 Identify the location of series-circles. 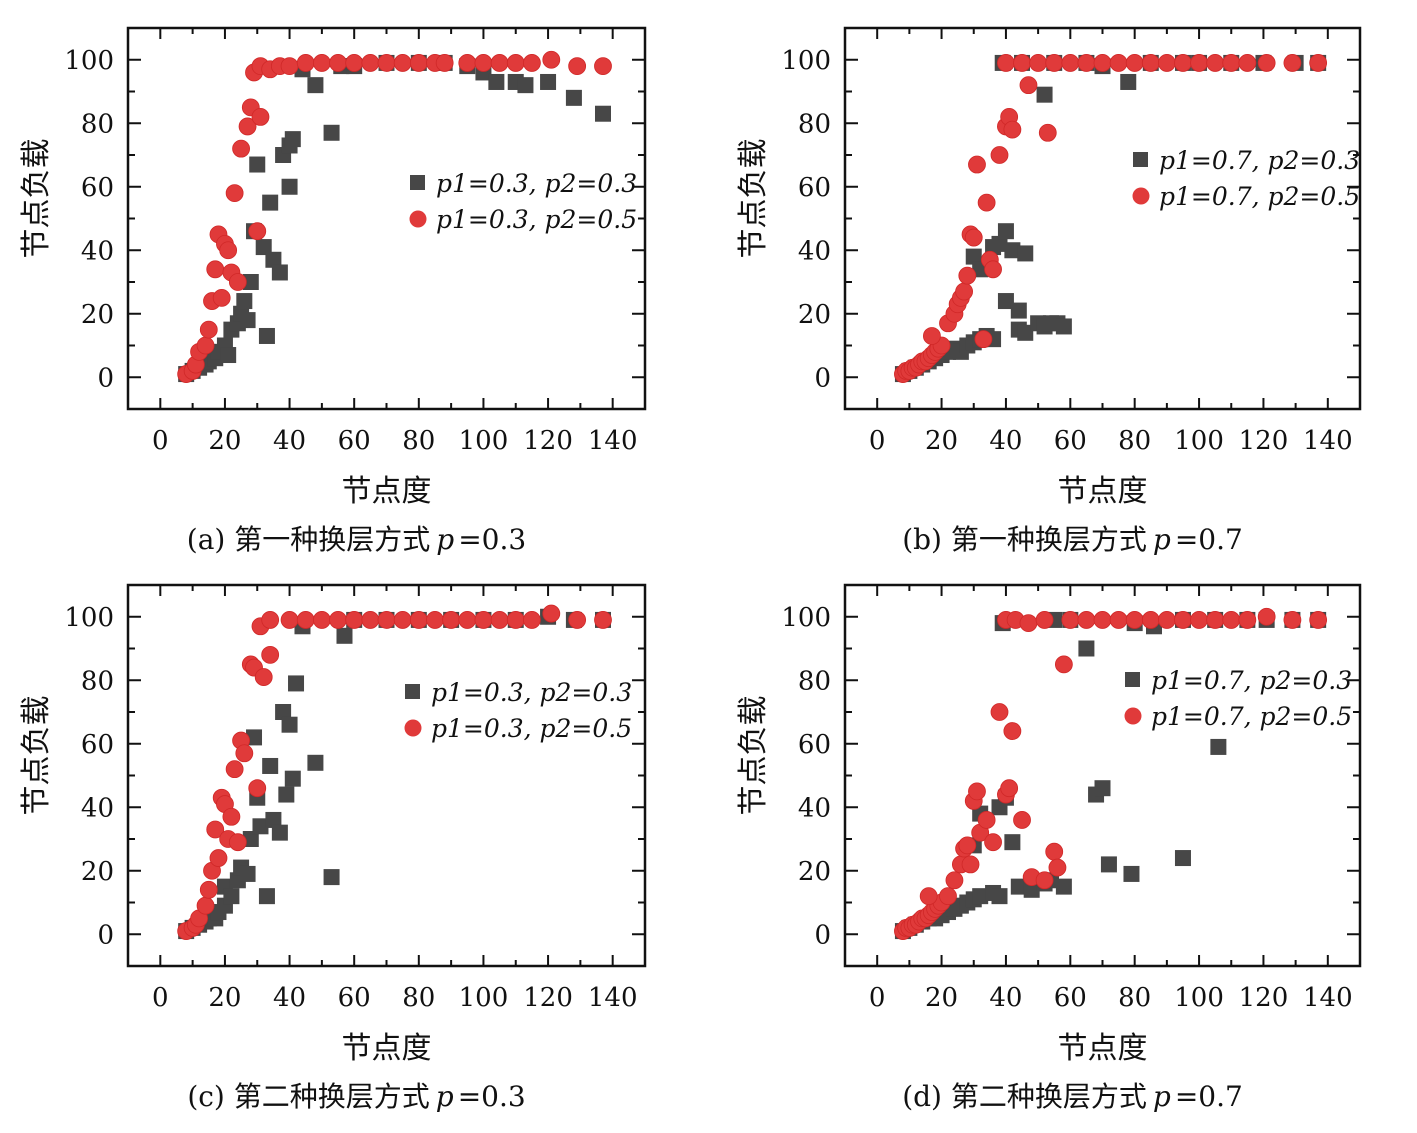
(394, 772).